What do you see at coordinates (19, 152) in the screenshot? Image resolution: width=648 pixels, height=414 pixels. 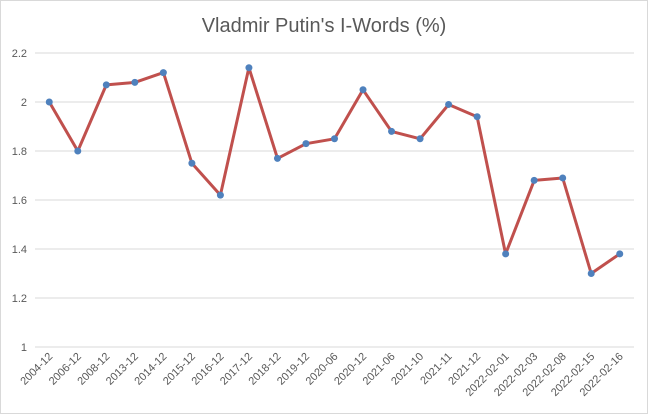 I see `y-tick-label: 1.8` at bounding box center [19, 152].